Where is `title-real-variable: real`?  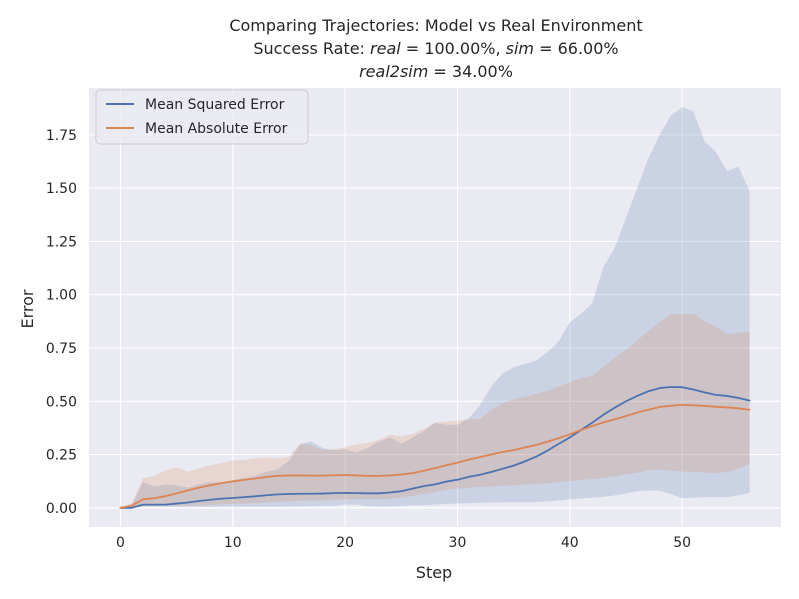
title-real-variable: real is located at coordinates (385, 48).